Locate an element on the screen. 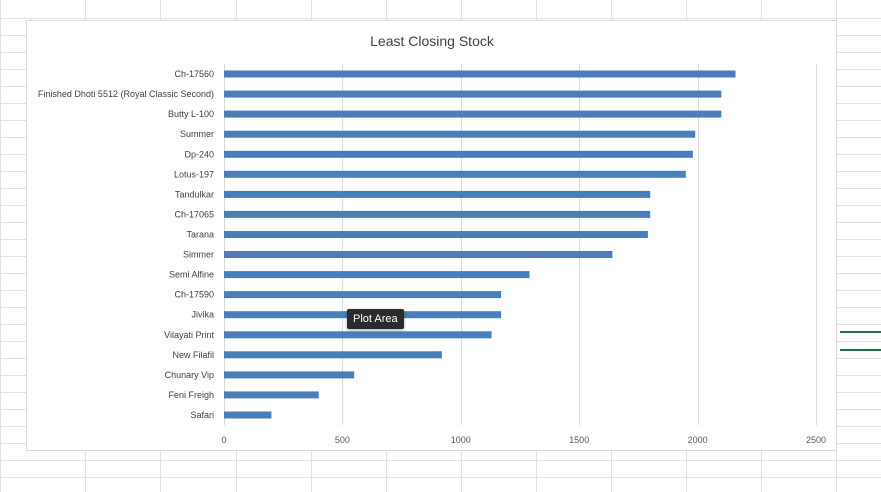 The image size is (881, 492). category-label: Jivika is located at coordinates (202, 315).